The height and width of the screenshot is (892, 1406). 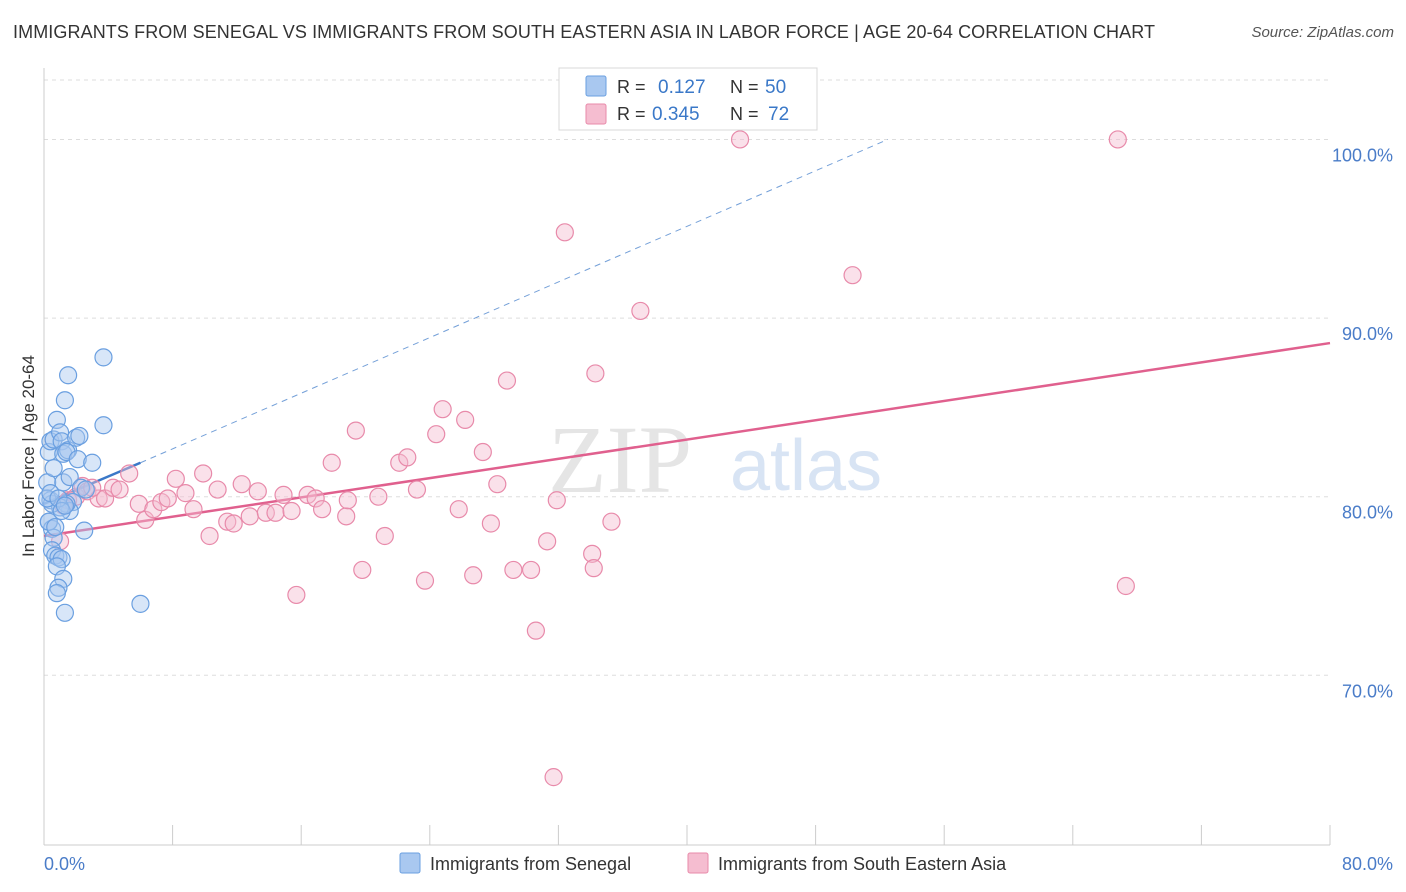 What do you see at coordinates (1367, 864) in the screenshot?
I see `x-tick-label-max: 80.0%` at bounding box center [1367, 864].